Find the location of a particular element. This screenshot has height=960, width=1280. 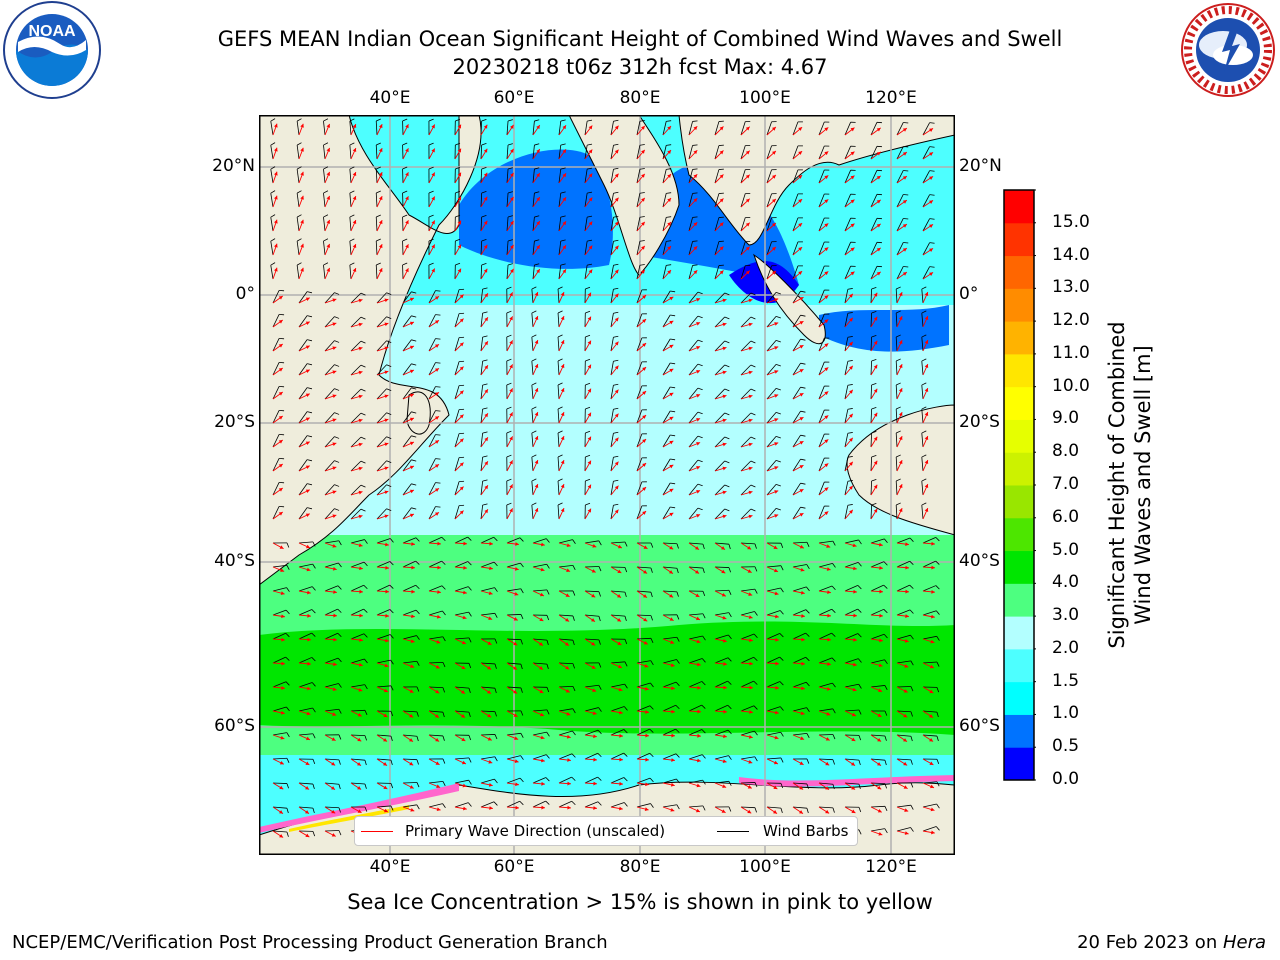

colorbar is located at coordinates (1019, 485).